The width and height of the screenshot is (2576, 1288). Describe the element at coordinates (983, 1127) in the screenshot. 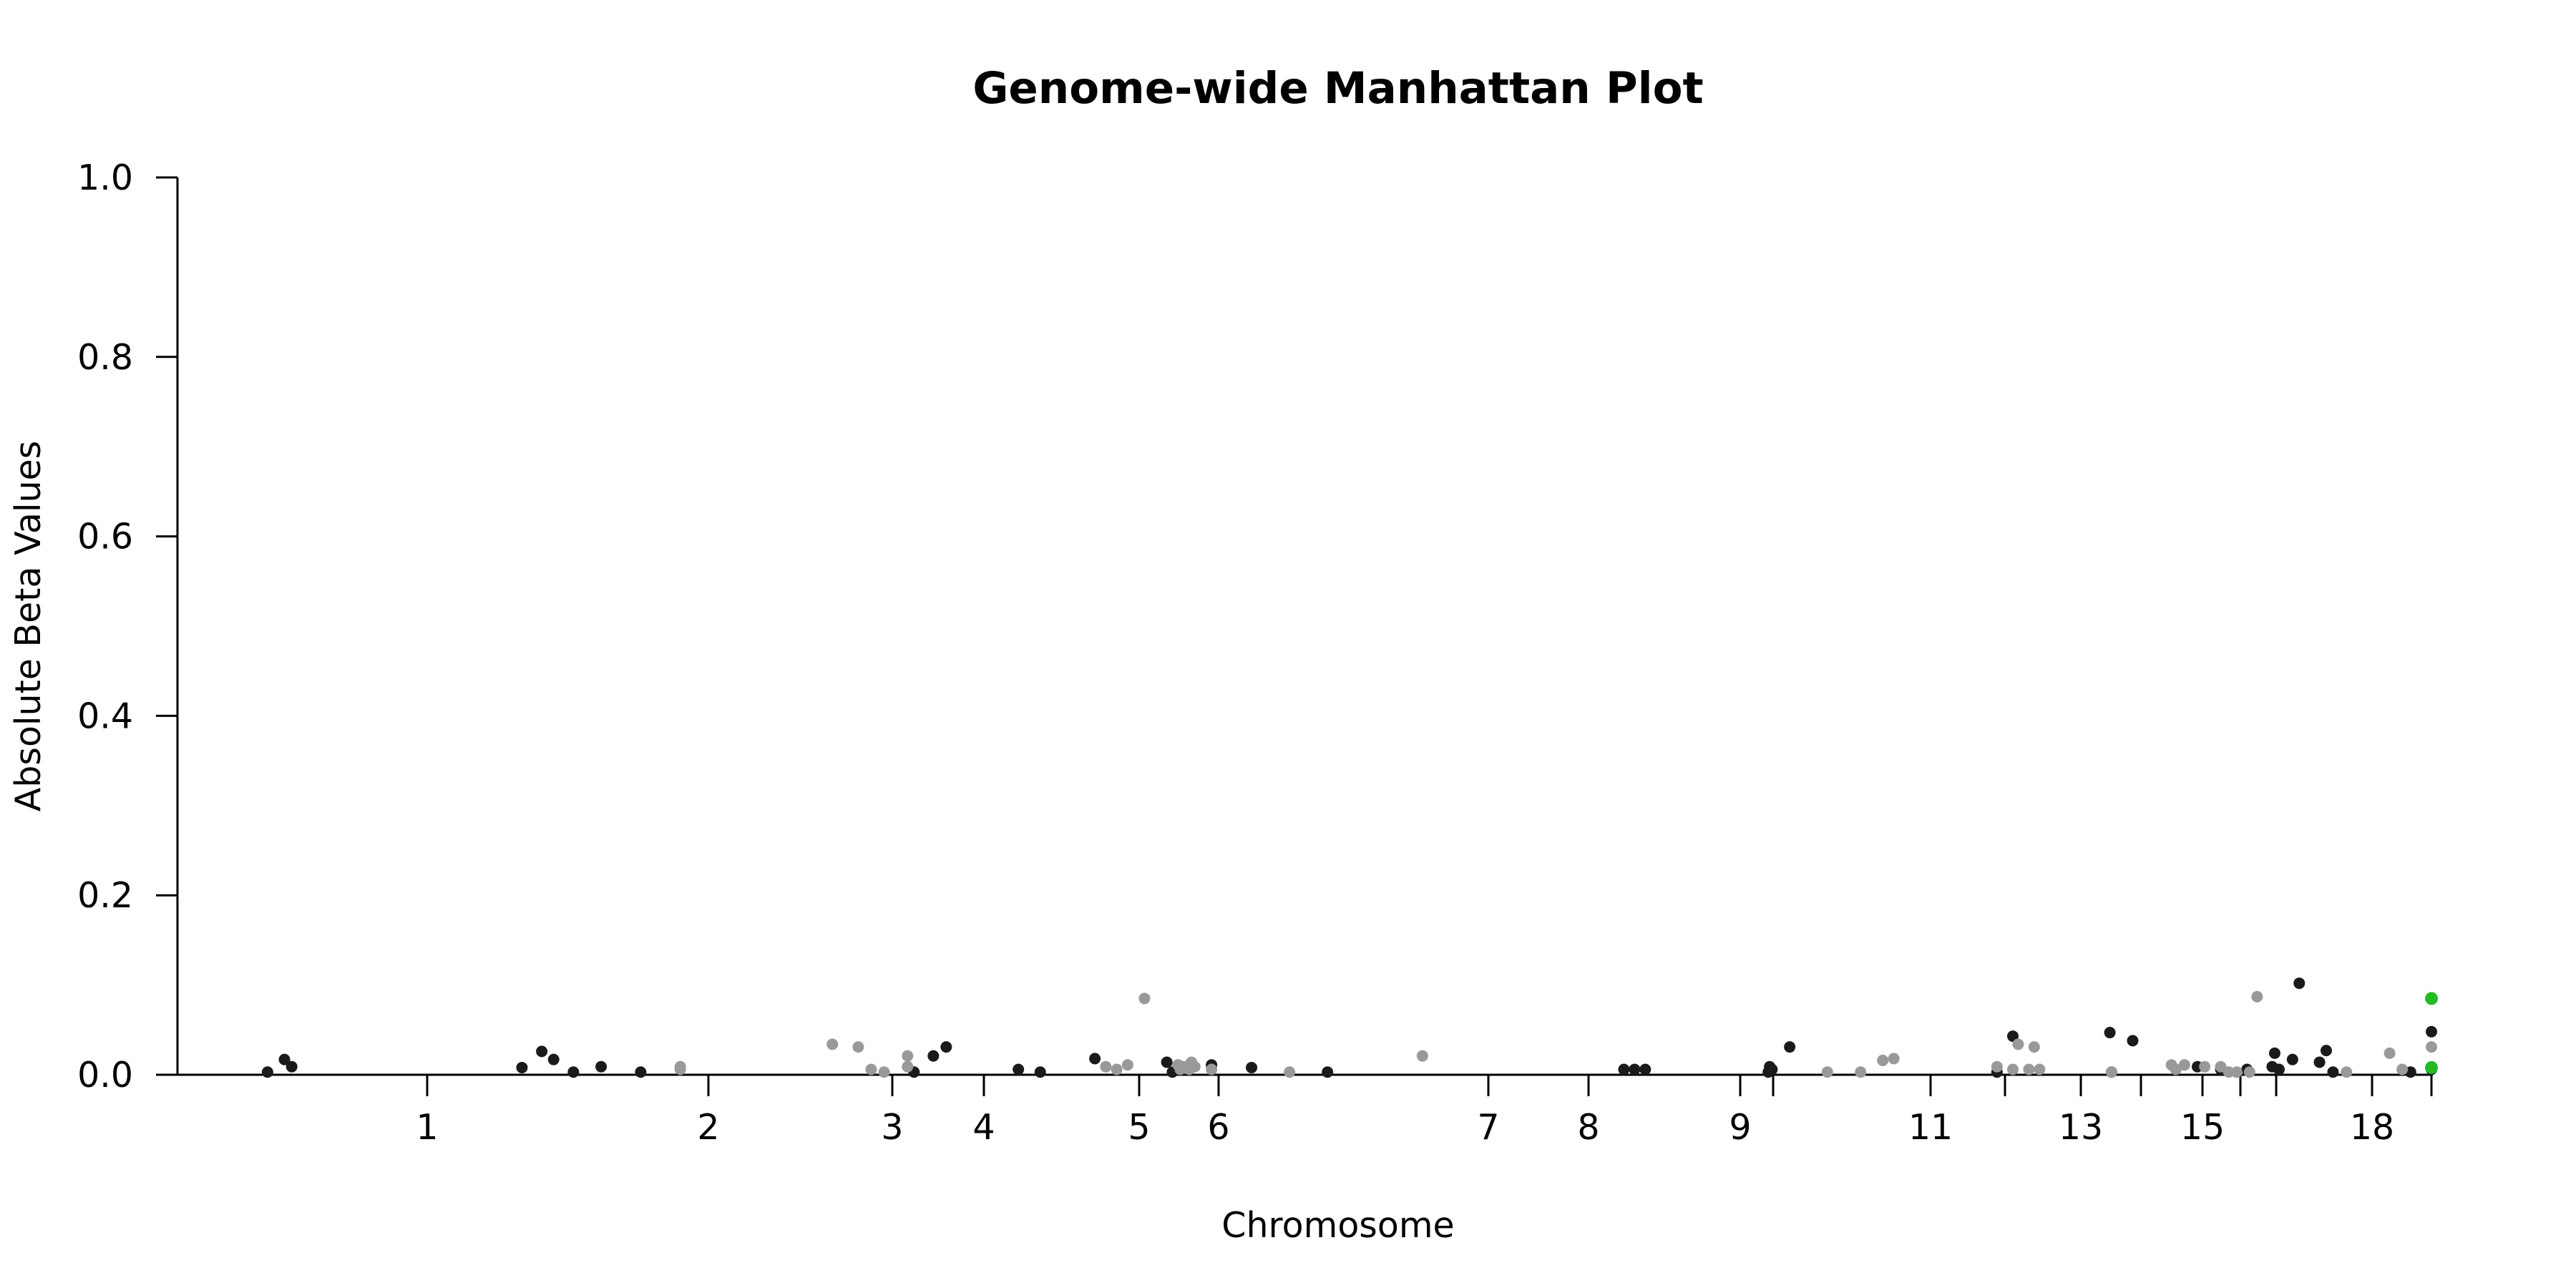

I see `x-tick-label: 4` at that location.